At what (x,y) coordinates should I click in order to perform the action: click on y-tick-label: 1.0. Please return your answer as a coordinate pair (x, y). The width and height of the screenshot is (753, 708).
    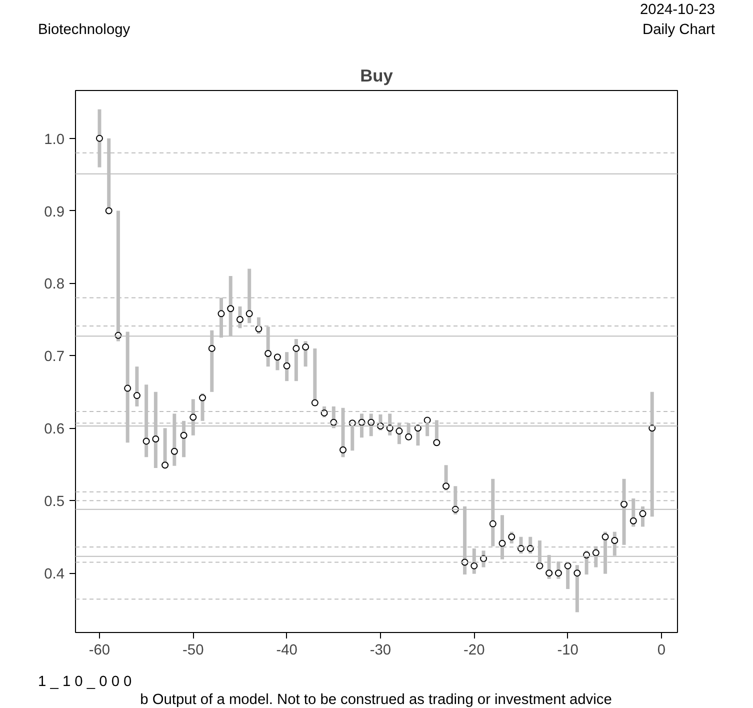
    Looking at the image, I should click on (54, 140).